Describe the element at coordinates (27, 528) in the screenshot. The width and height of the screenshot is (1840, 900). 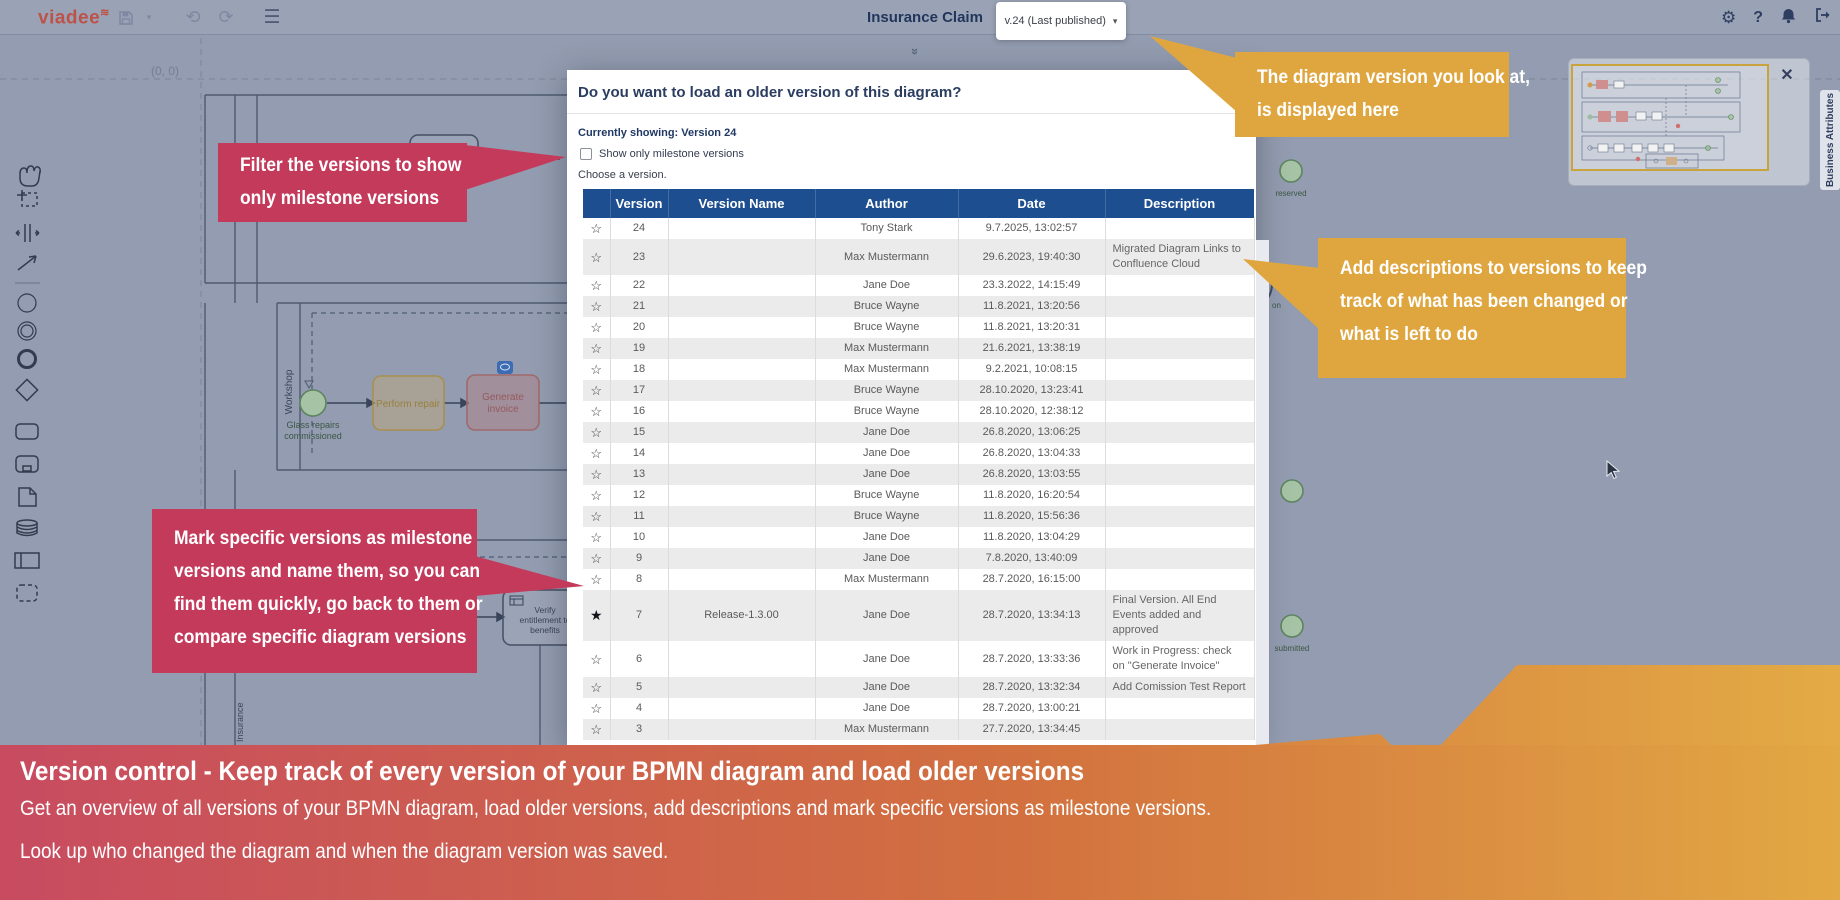
I see `data-store-tool-icon` at that location.